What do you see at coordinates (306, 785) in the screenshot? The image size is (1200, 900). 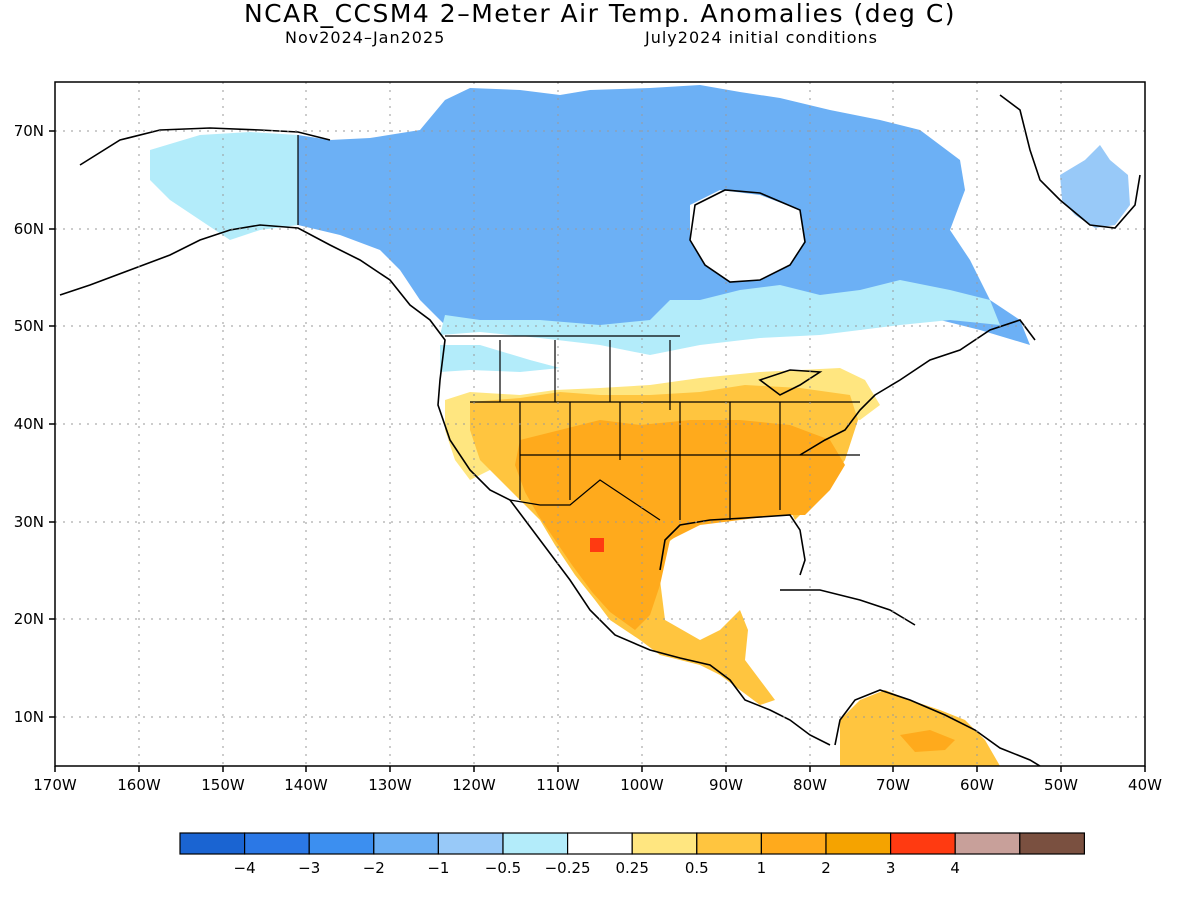 I see `lon-label: 140W` at bounding box center [306, 785].